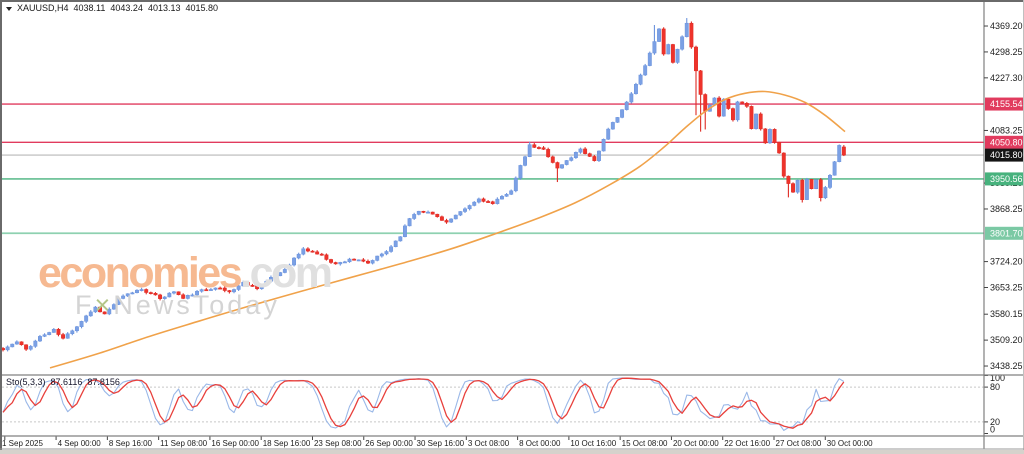 The image size is (1024, 454). I want to click on svg-text: 3801.70, so click(1006, 233).